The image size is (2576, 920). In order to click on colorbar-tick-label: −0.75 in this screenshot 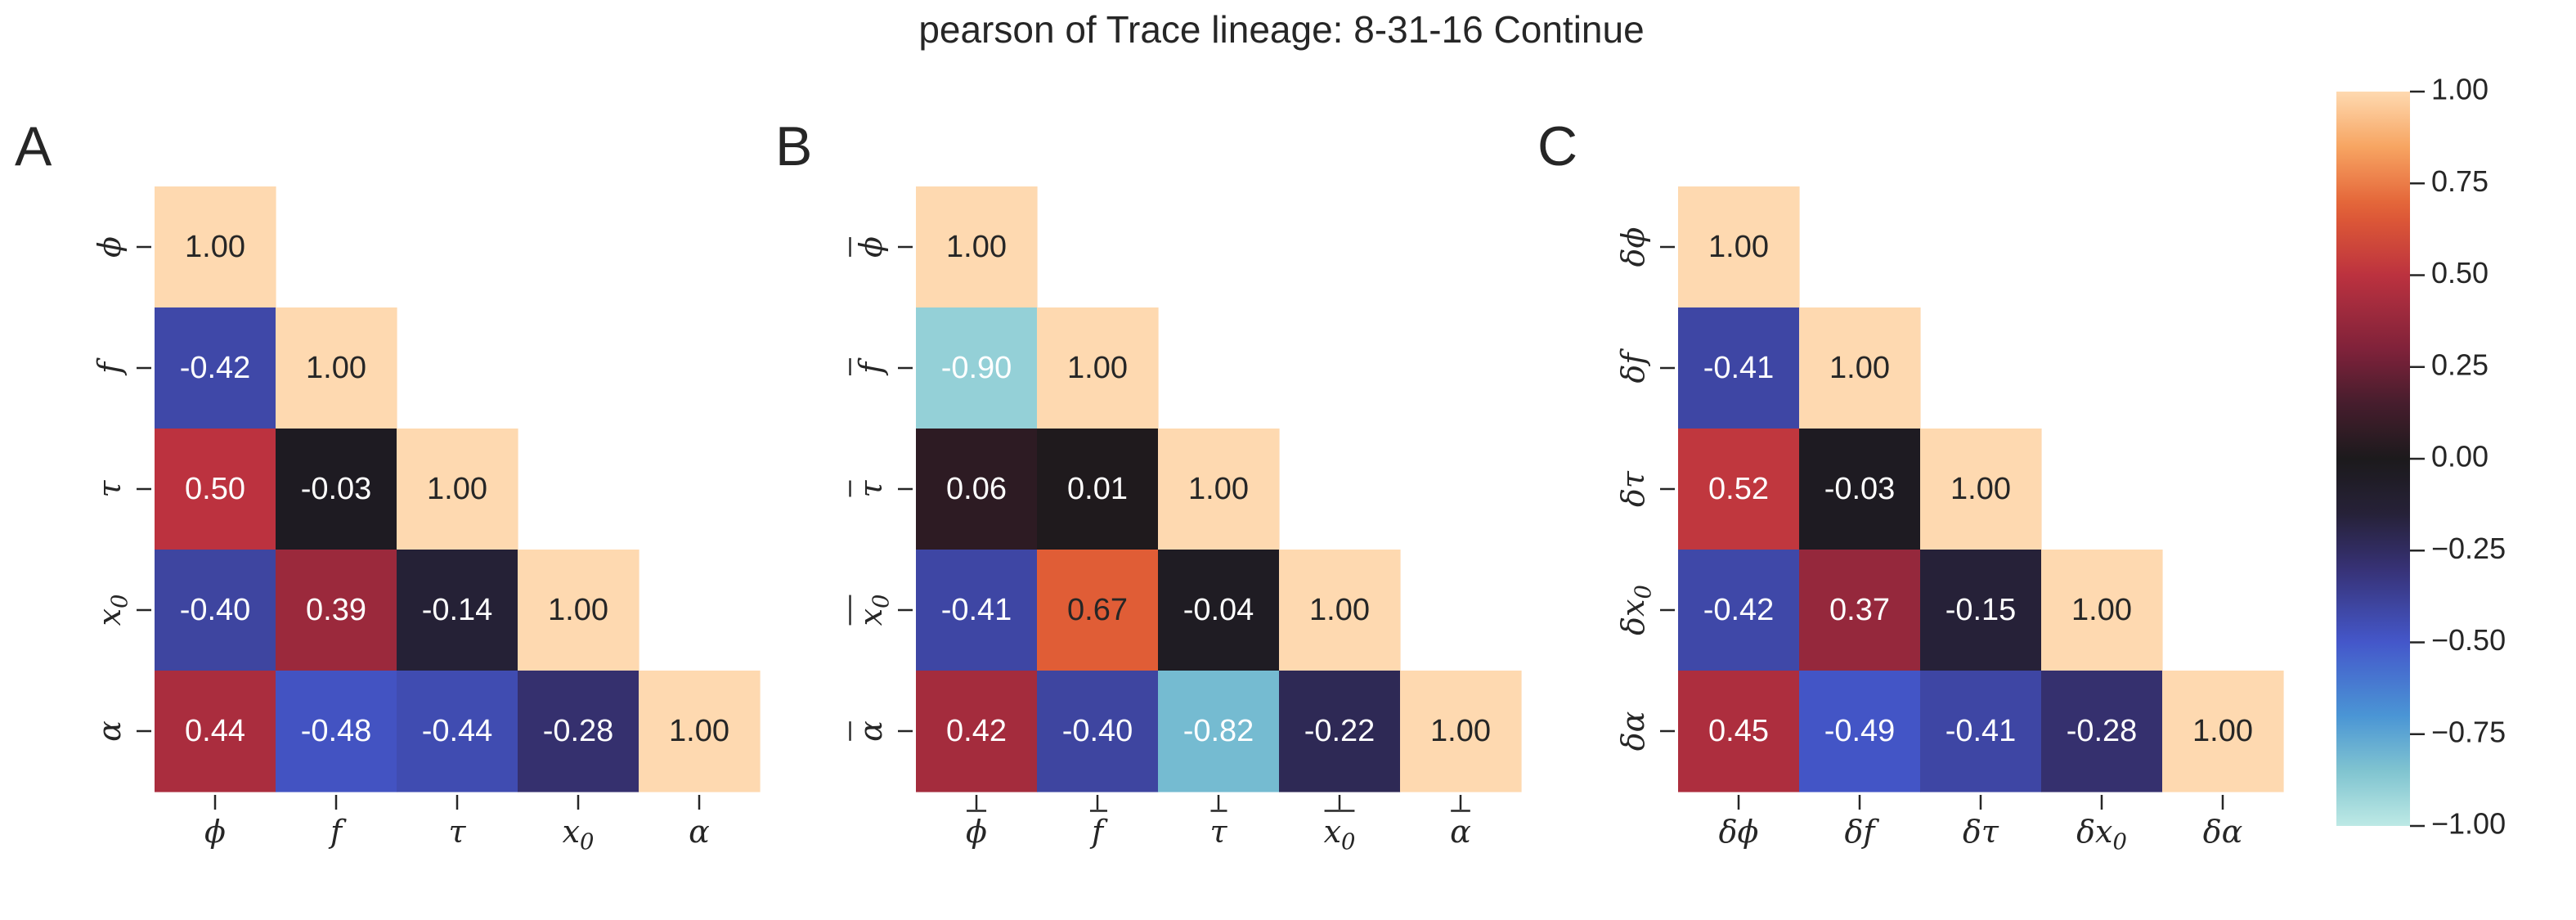, I will do `click(2468, 731)`.